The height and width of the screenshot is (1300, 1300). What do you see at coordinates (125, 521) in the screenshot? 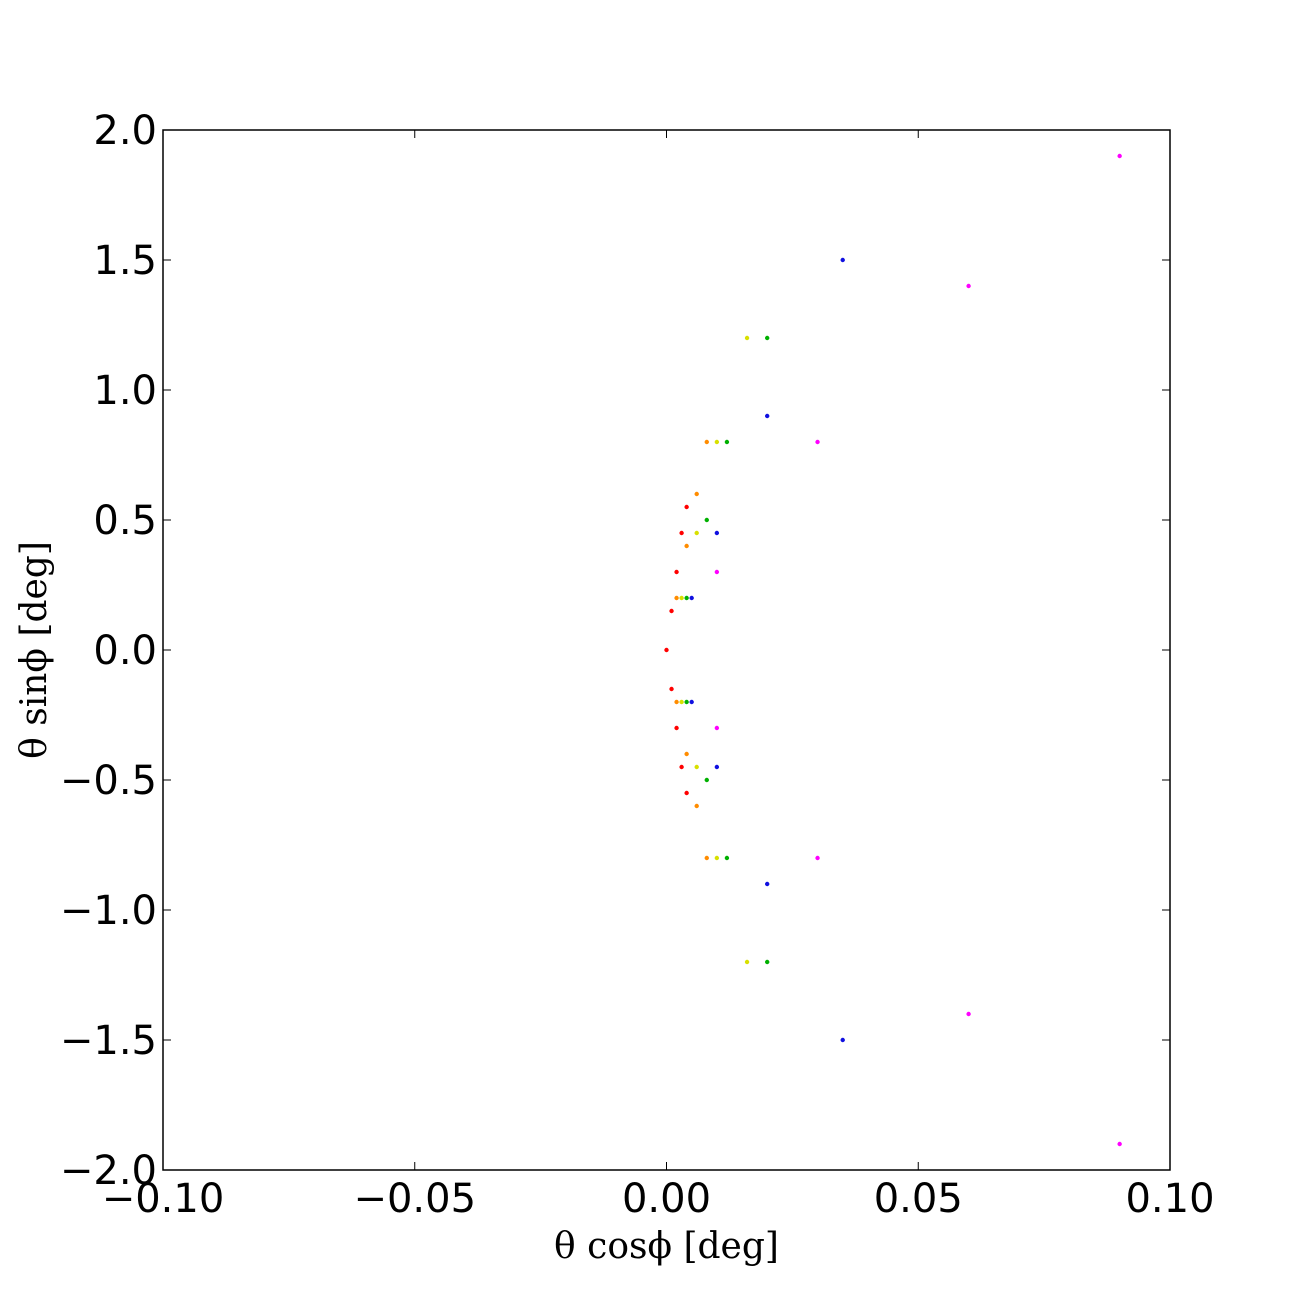
I see `y-tick-label: 0.5` at bounding box center [125, 521].